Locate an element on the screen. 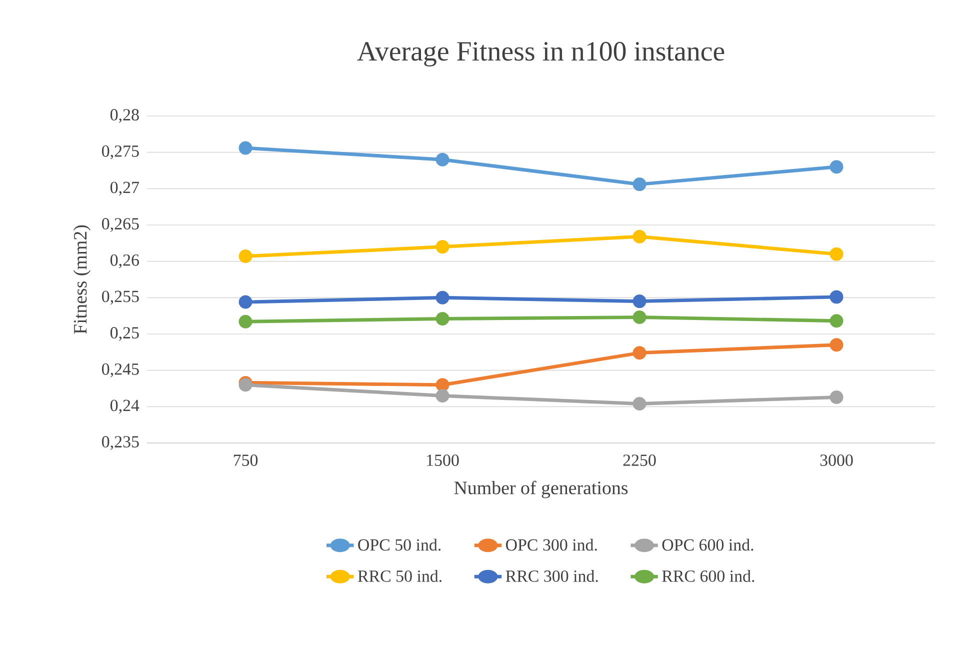  y-tick-label: 0,255 is located at coordinates (120, 297).